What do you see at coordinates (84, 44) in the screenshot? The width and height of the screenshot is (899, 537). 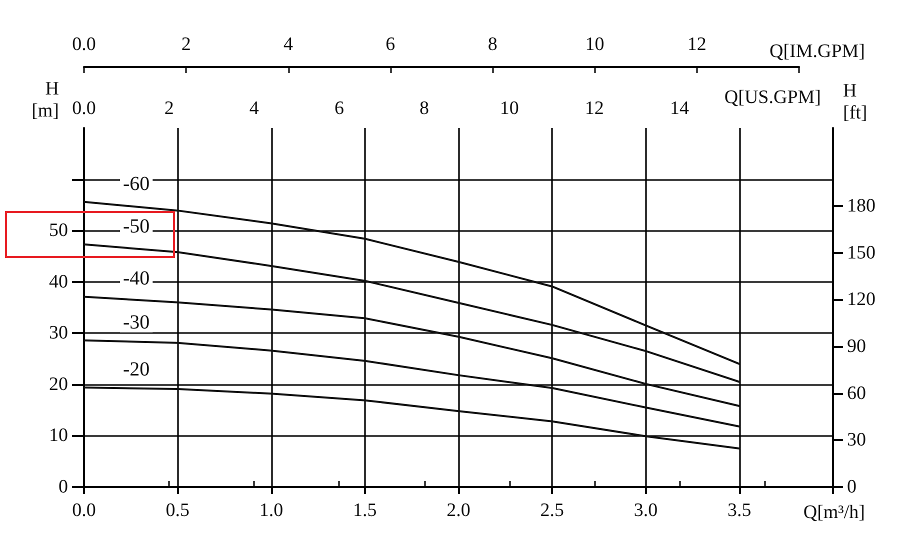 I see `text: 0.0` at bounding box center [84, 44].